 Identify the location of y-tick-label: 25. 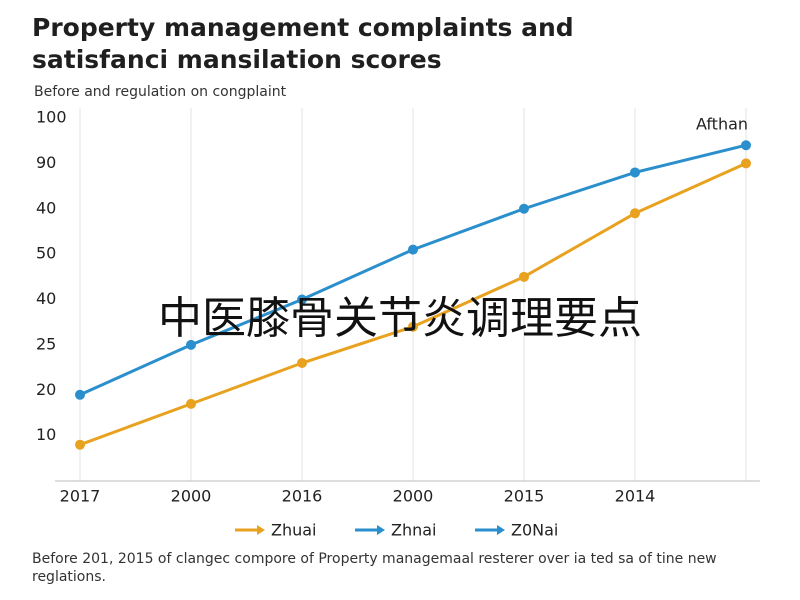
(46, 343).